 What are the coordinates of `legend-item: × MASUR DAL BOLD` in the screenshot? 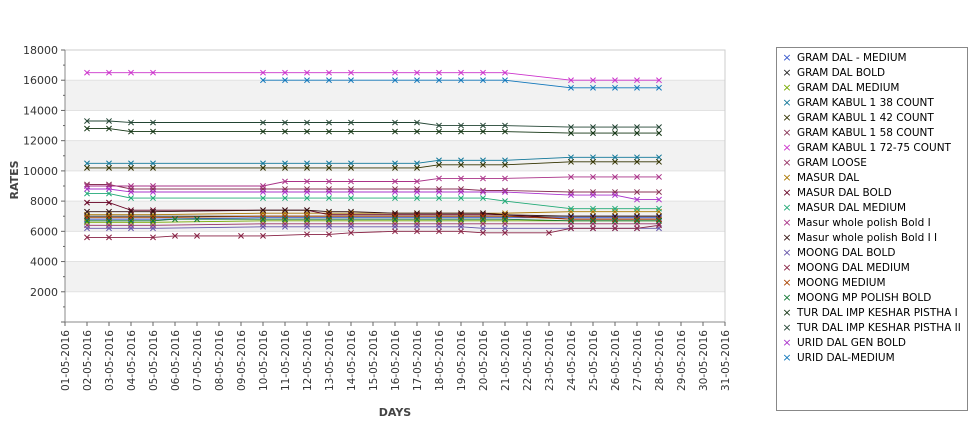 It's located at (872, 193).